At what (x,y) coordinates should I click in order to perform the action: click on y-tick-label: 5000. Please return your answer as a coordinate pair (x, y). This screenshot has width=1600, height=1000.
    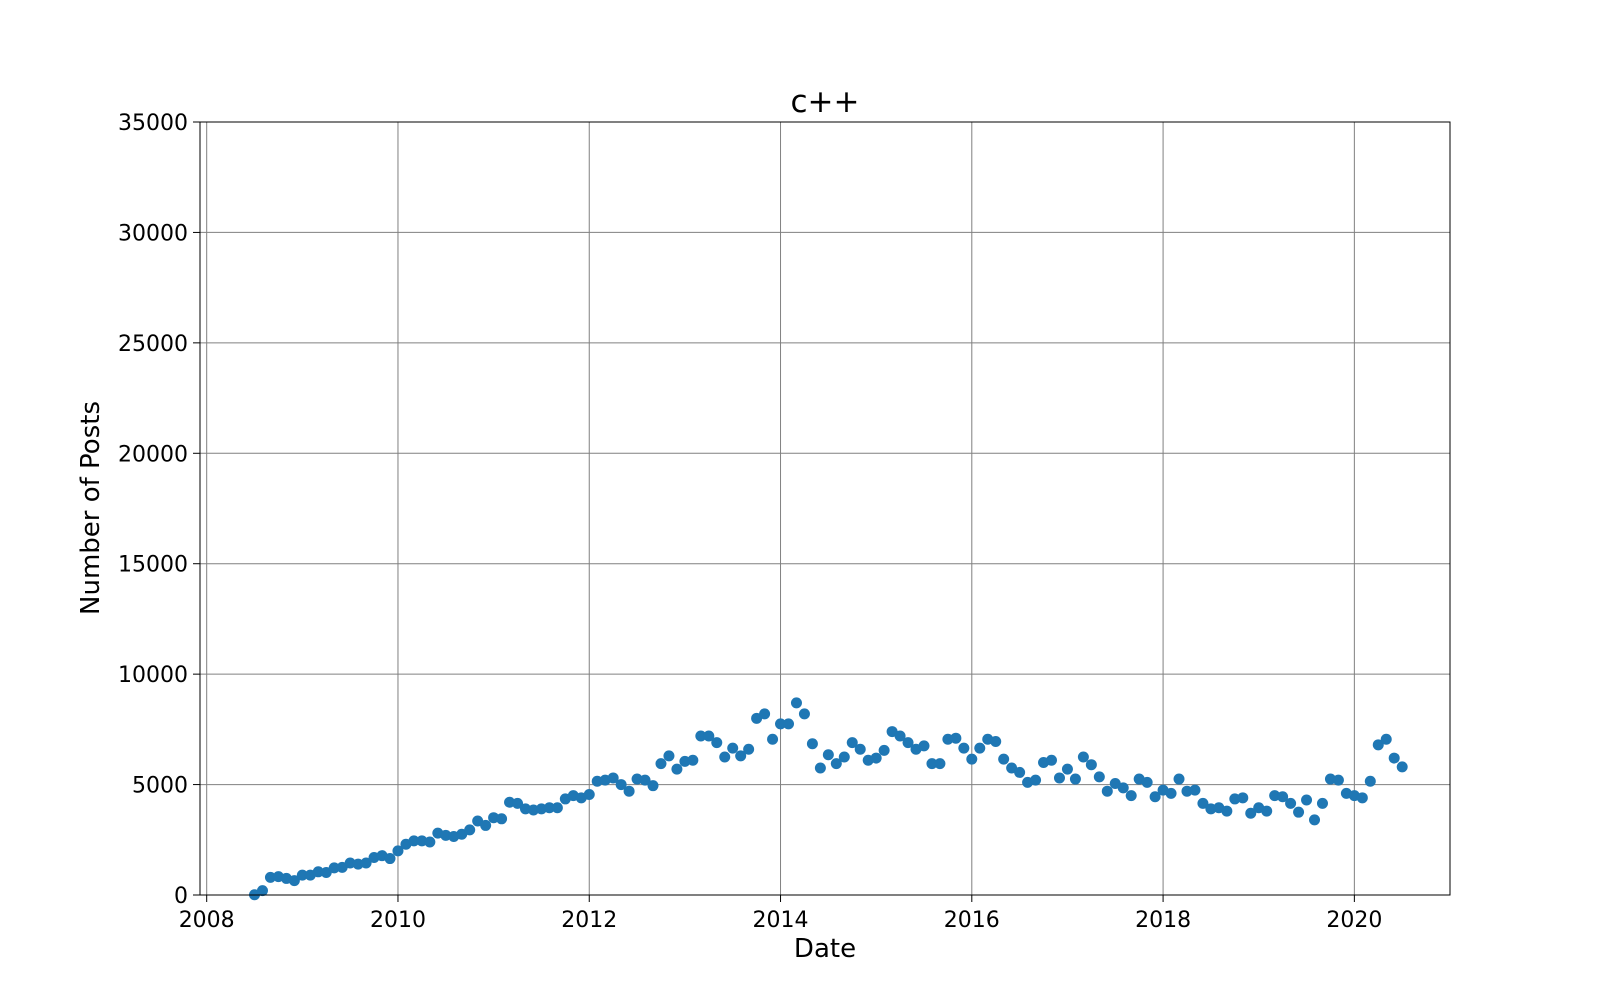
    Looking at the image, I should click on (160, 786).